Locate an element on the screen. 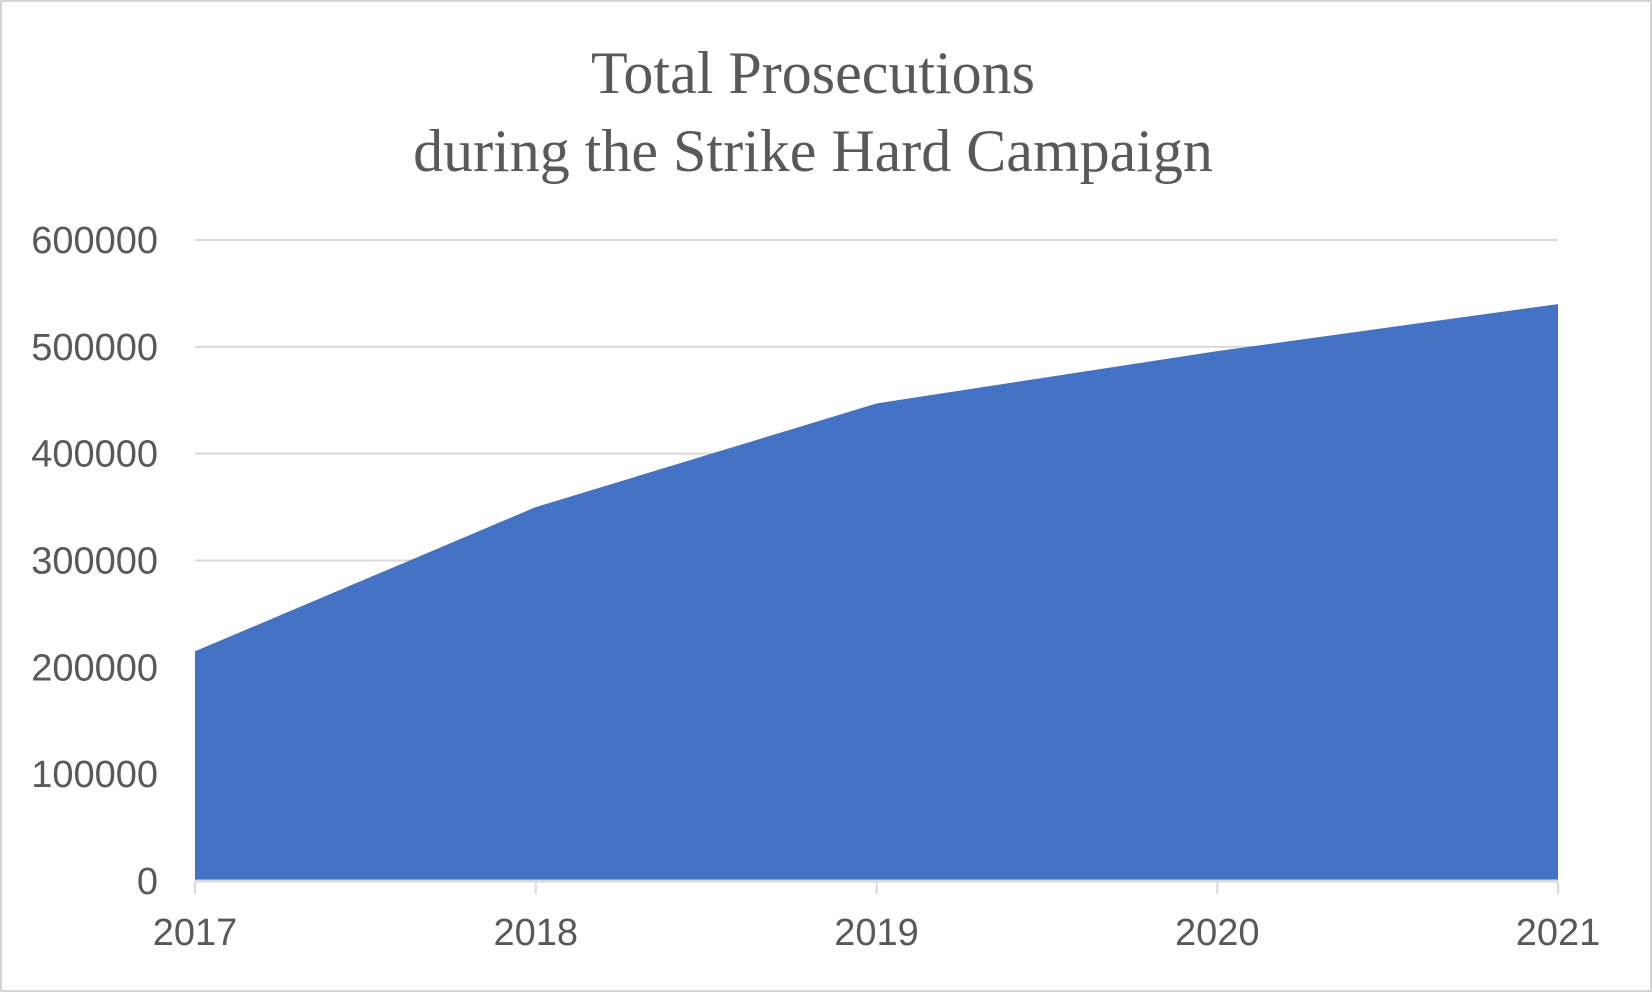 This screenshot has height=992, width=1652. x-axis-labels: 2017 2018 2019 2020 2021 is located at coordinates (877, 933).